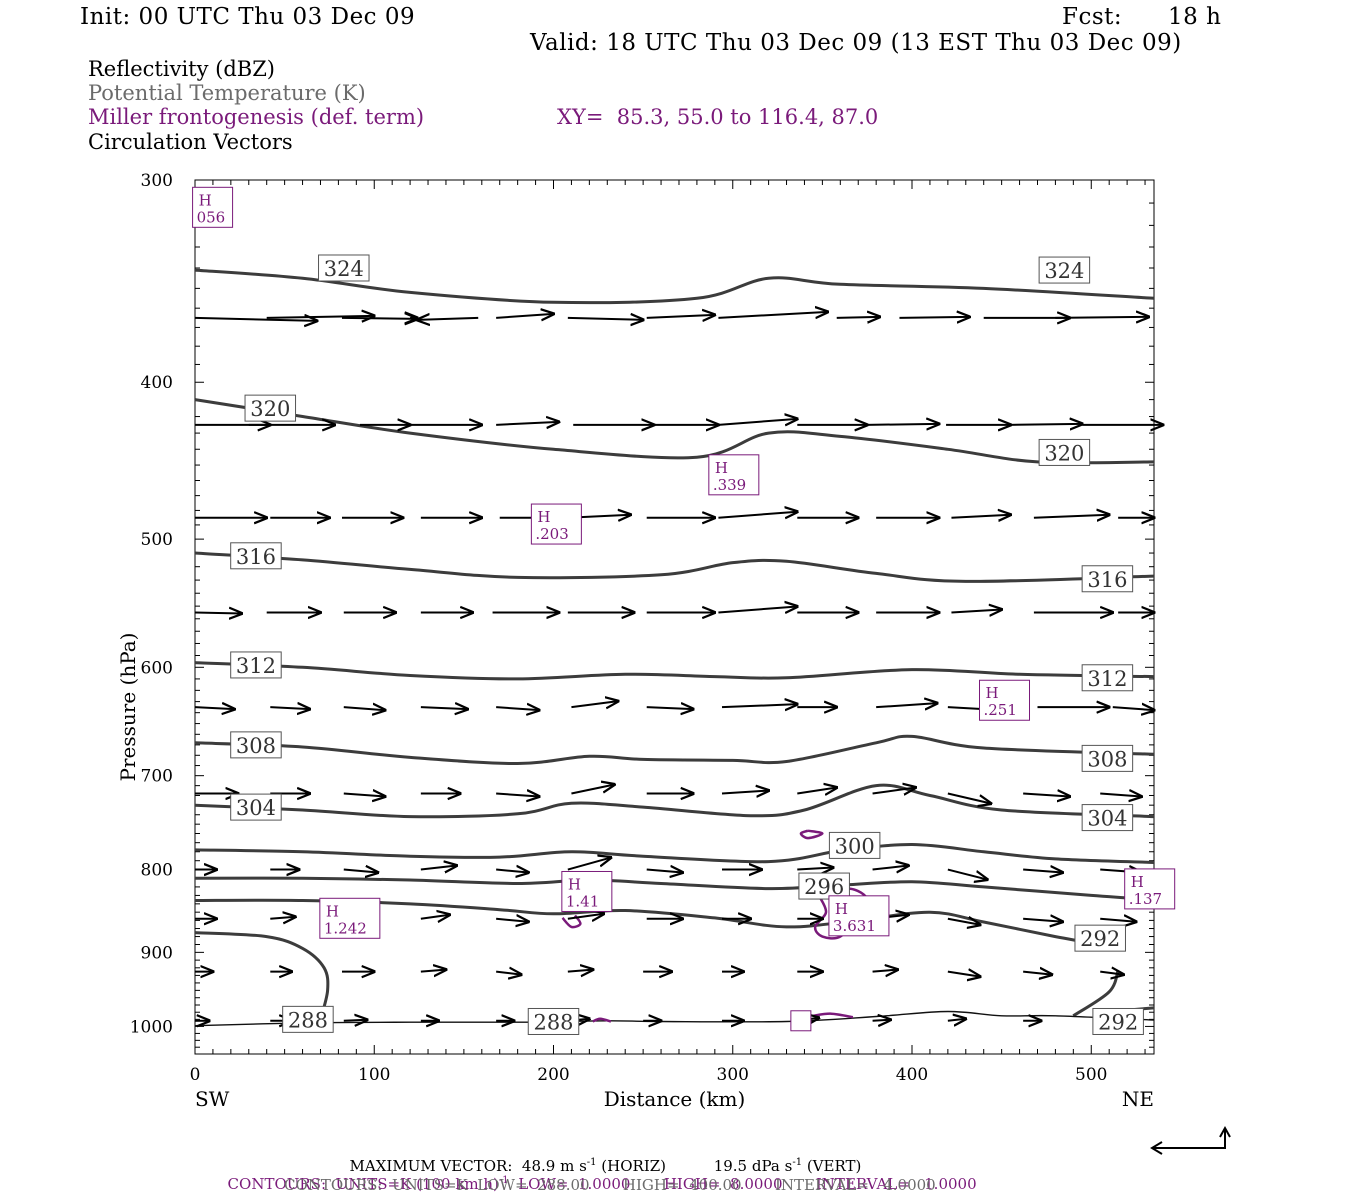 The width and height of the screenshot is (1350, 1200). I want to click on frontogenesis-max-value: 056, so click(211, 217).